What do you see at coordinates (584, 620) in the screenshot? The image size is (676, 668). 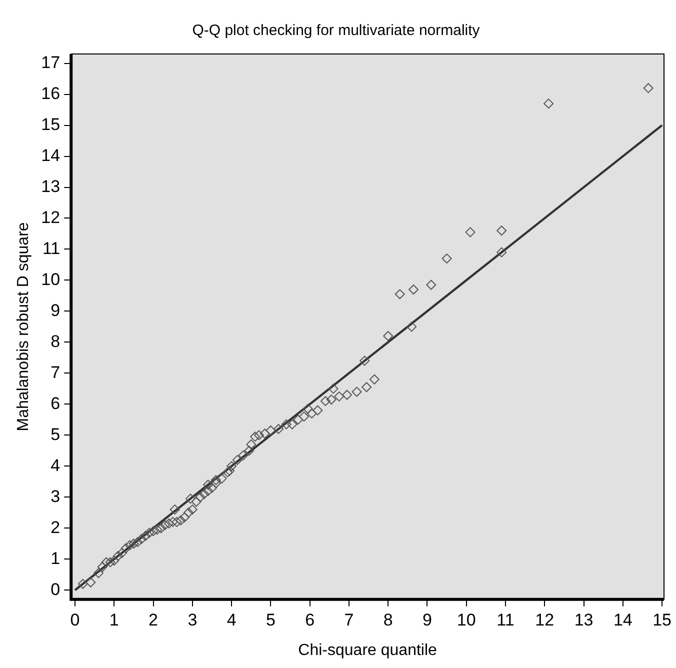 I see `x-tick-label: 13` at bounding box center [584, 620].